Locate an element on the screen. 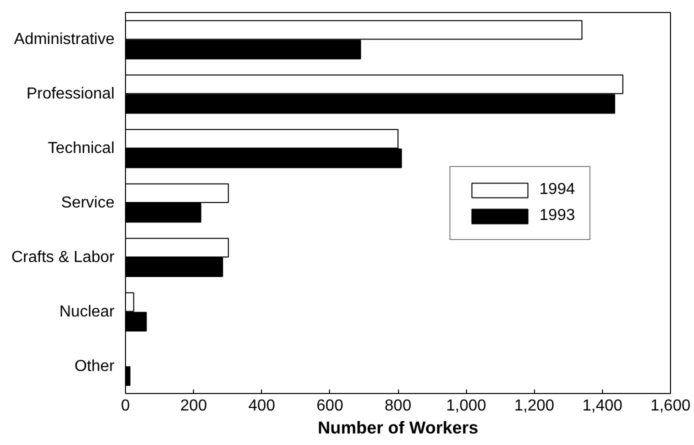 The width and height of the screenshot is (694, 445). x-tick-label: 0 is located at coordinates (125, 406).